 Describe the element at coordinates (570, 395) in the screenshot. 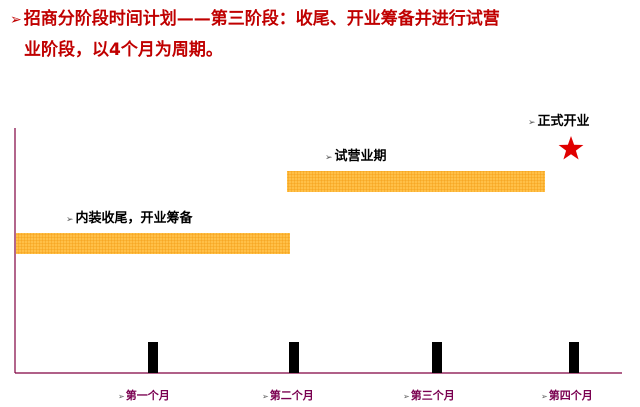

I see `month-label-text: 第四个月` at that location.